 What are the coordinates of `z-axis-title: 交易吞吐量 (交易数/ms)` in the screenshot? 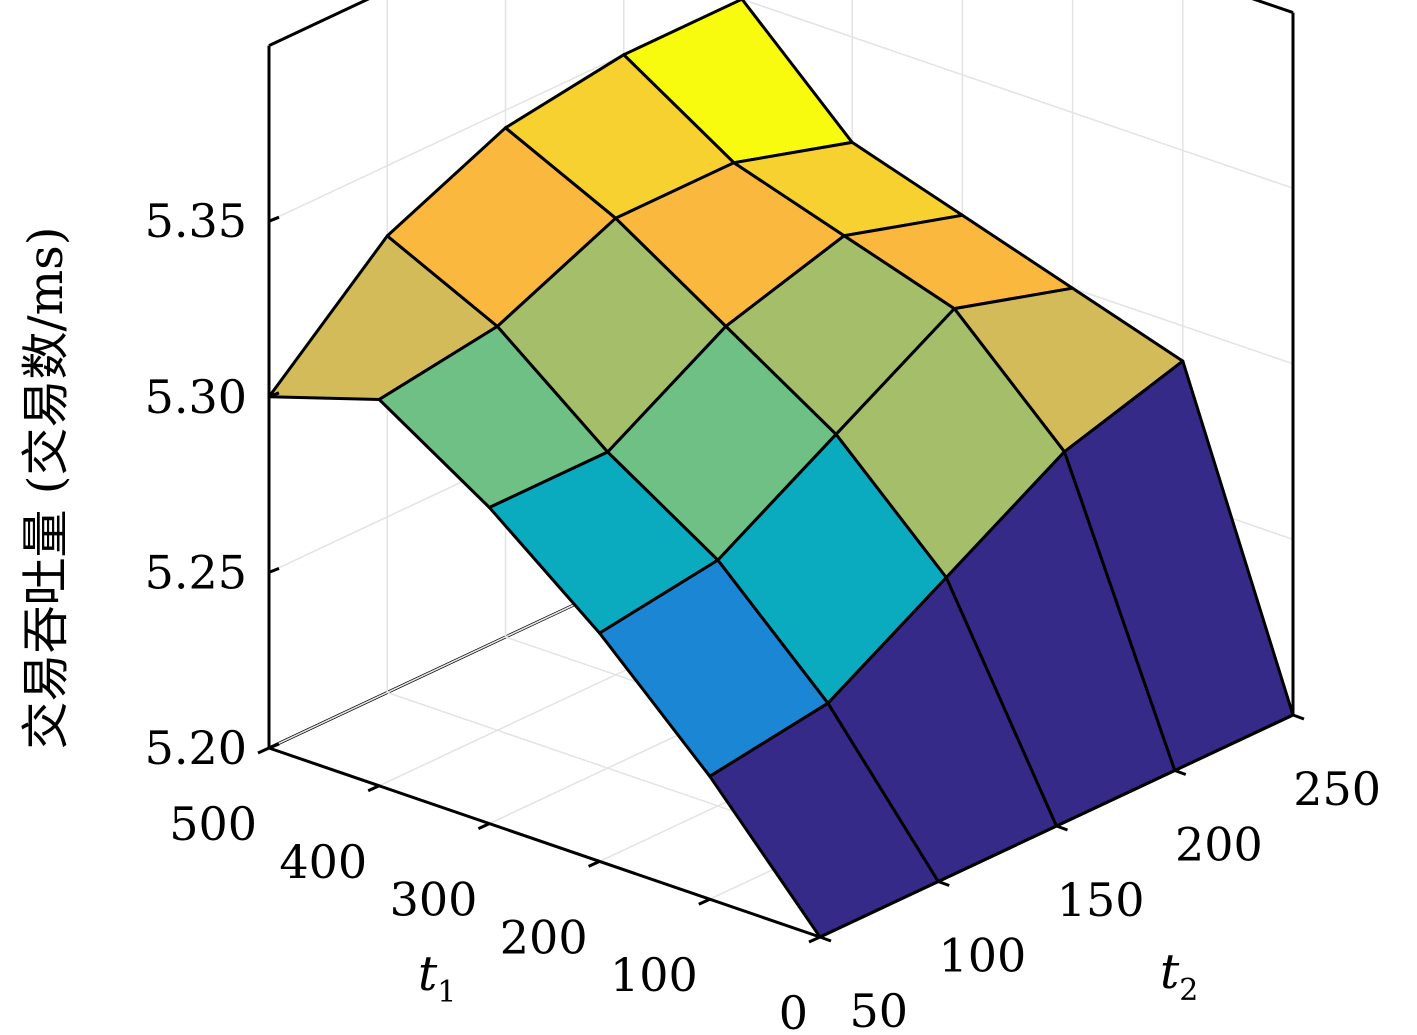 It's located at (46, 487).